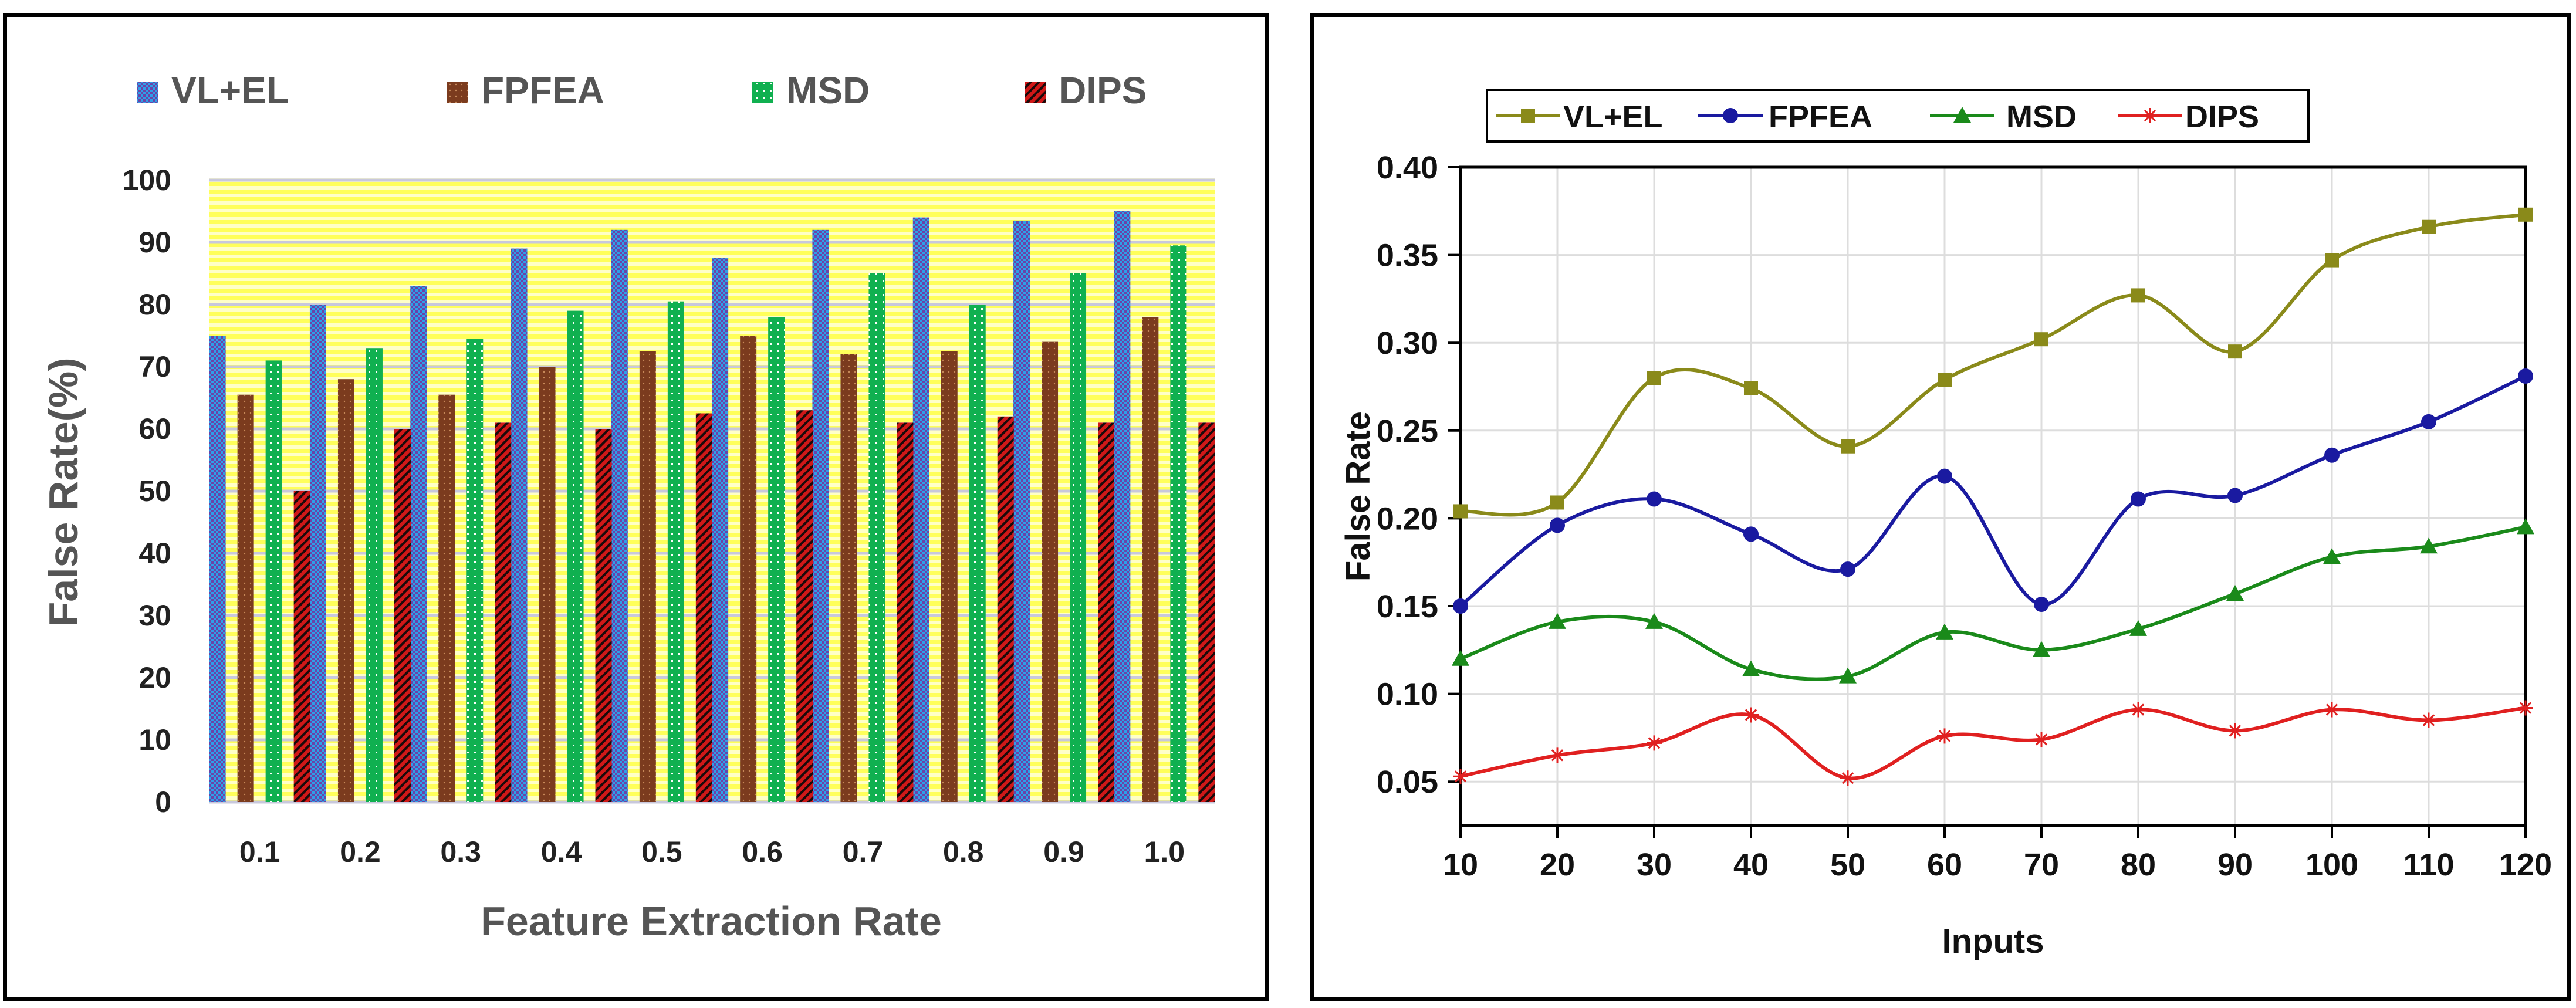  What do you see at coordinates (711, 921) in the screenshot?
I see `x-axis-title: Feature Extraction Rate` at bounding box center [711, 921].